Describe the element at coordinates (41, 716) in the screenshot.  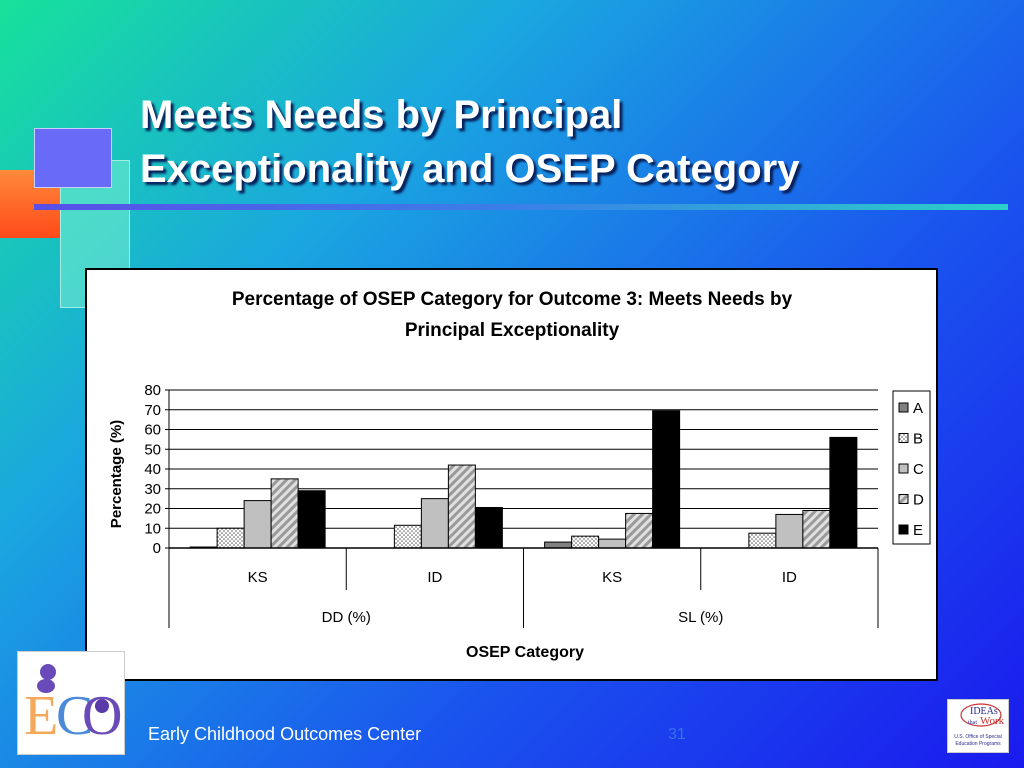
I see `svg-text: E` at that location.